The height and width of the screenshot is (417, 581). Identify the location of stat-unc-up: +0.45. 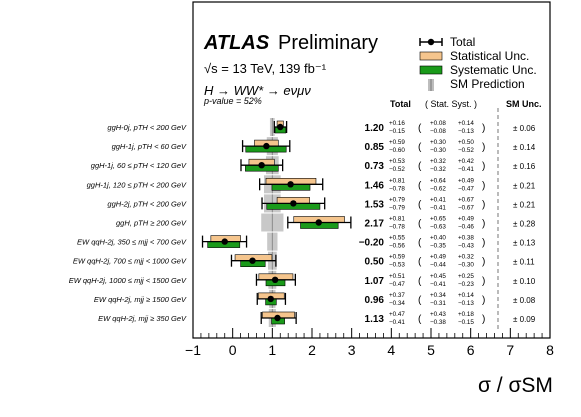
(438, 276).